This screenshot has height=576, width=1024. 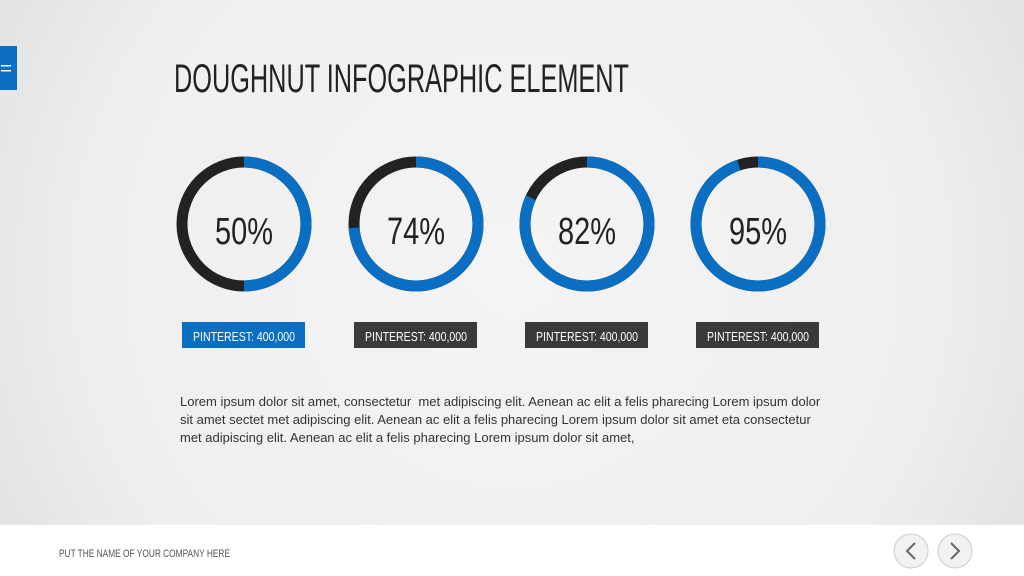 I want to click on prev-button, so click(x=911, y=551).